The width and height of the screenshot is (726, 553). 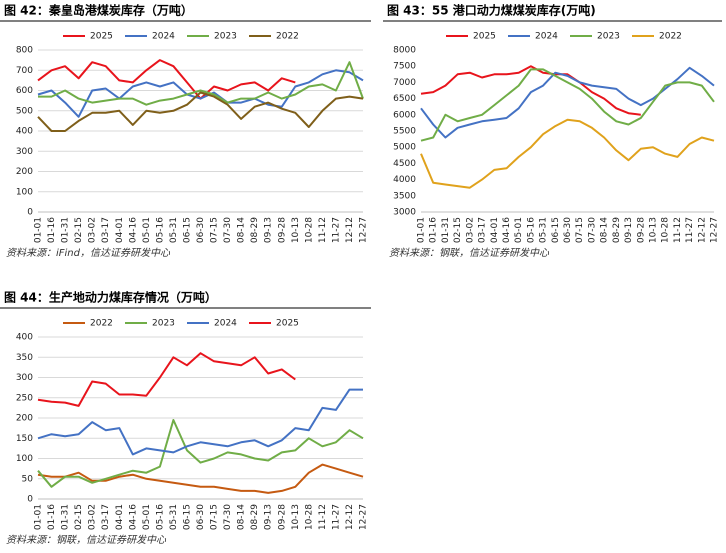 I want to click on y-tick-label: 250, so click(x=24, y=398).